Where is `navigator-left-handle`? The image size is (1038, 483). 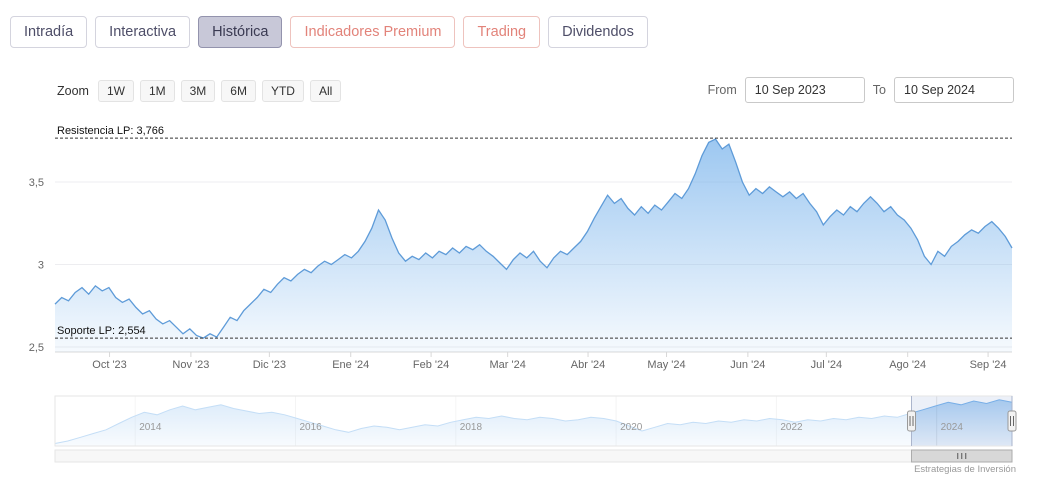
navigator-left-handle is located at coordinates (912, 421).